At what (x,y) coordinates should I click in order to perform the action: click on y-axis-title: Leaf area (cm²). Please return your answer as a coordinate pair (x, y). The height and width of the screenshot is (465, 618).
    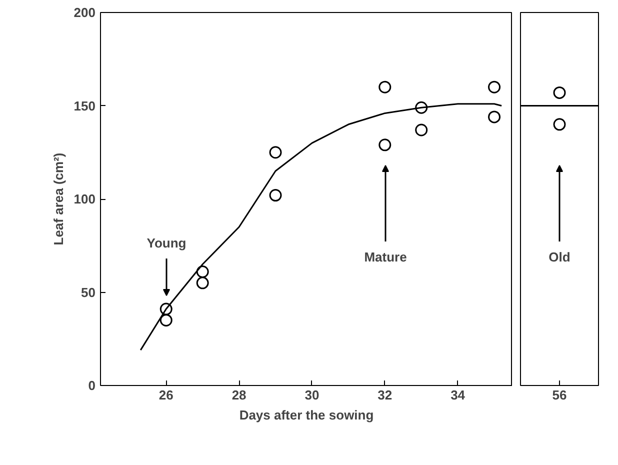
    Looking at the image, I should click on (58, 199).